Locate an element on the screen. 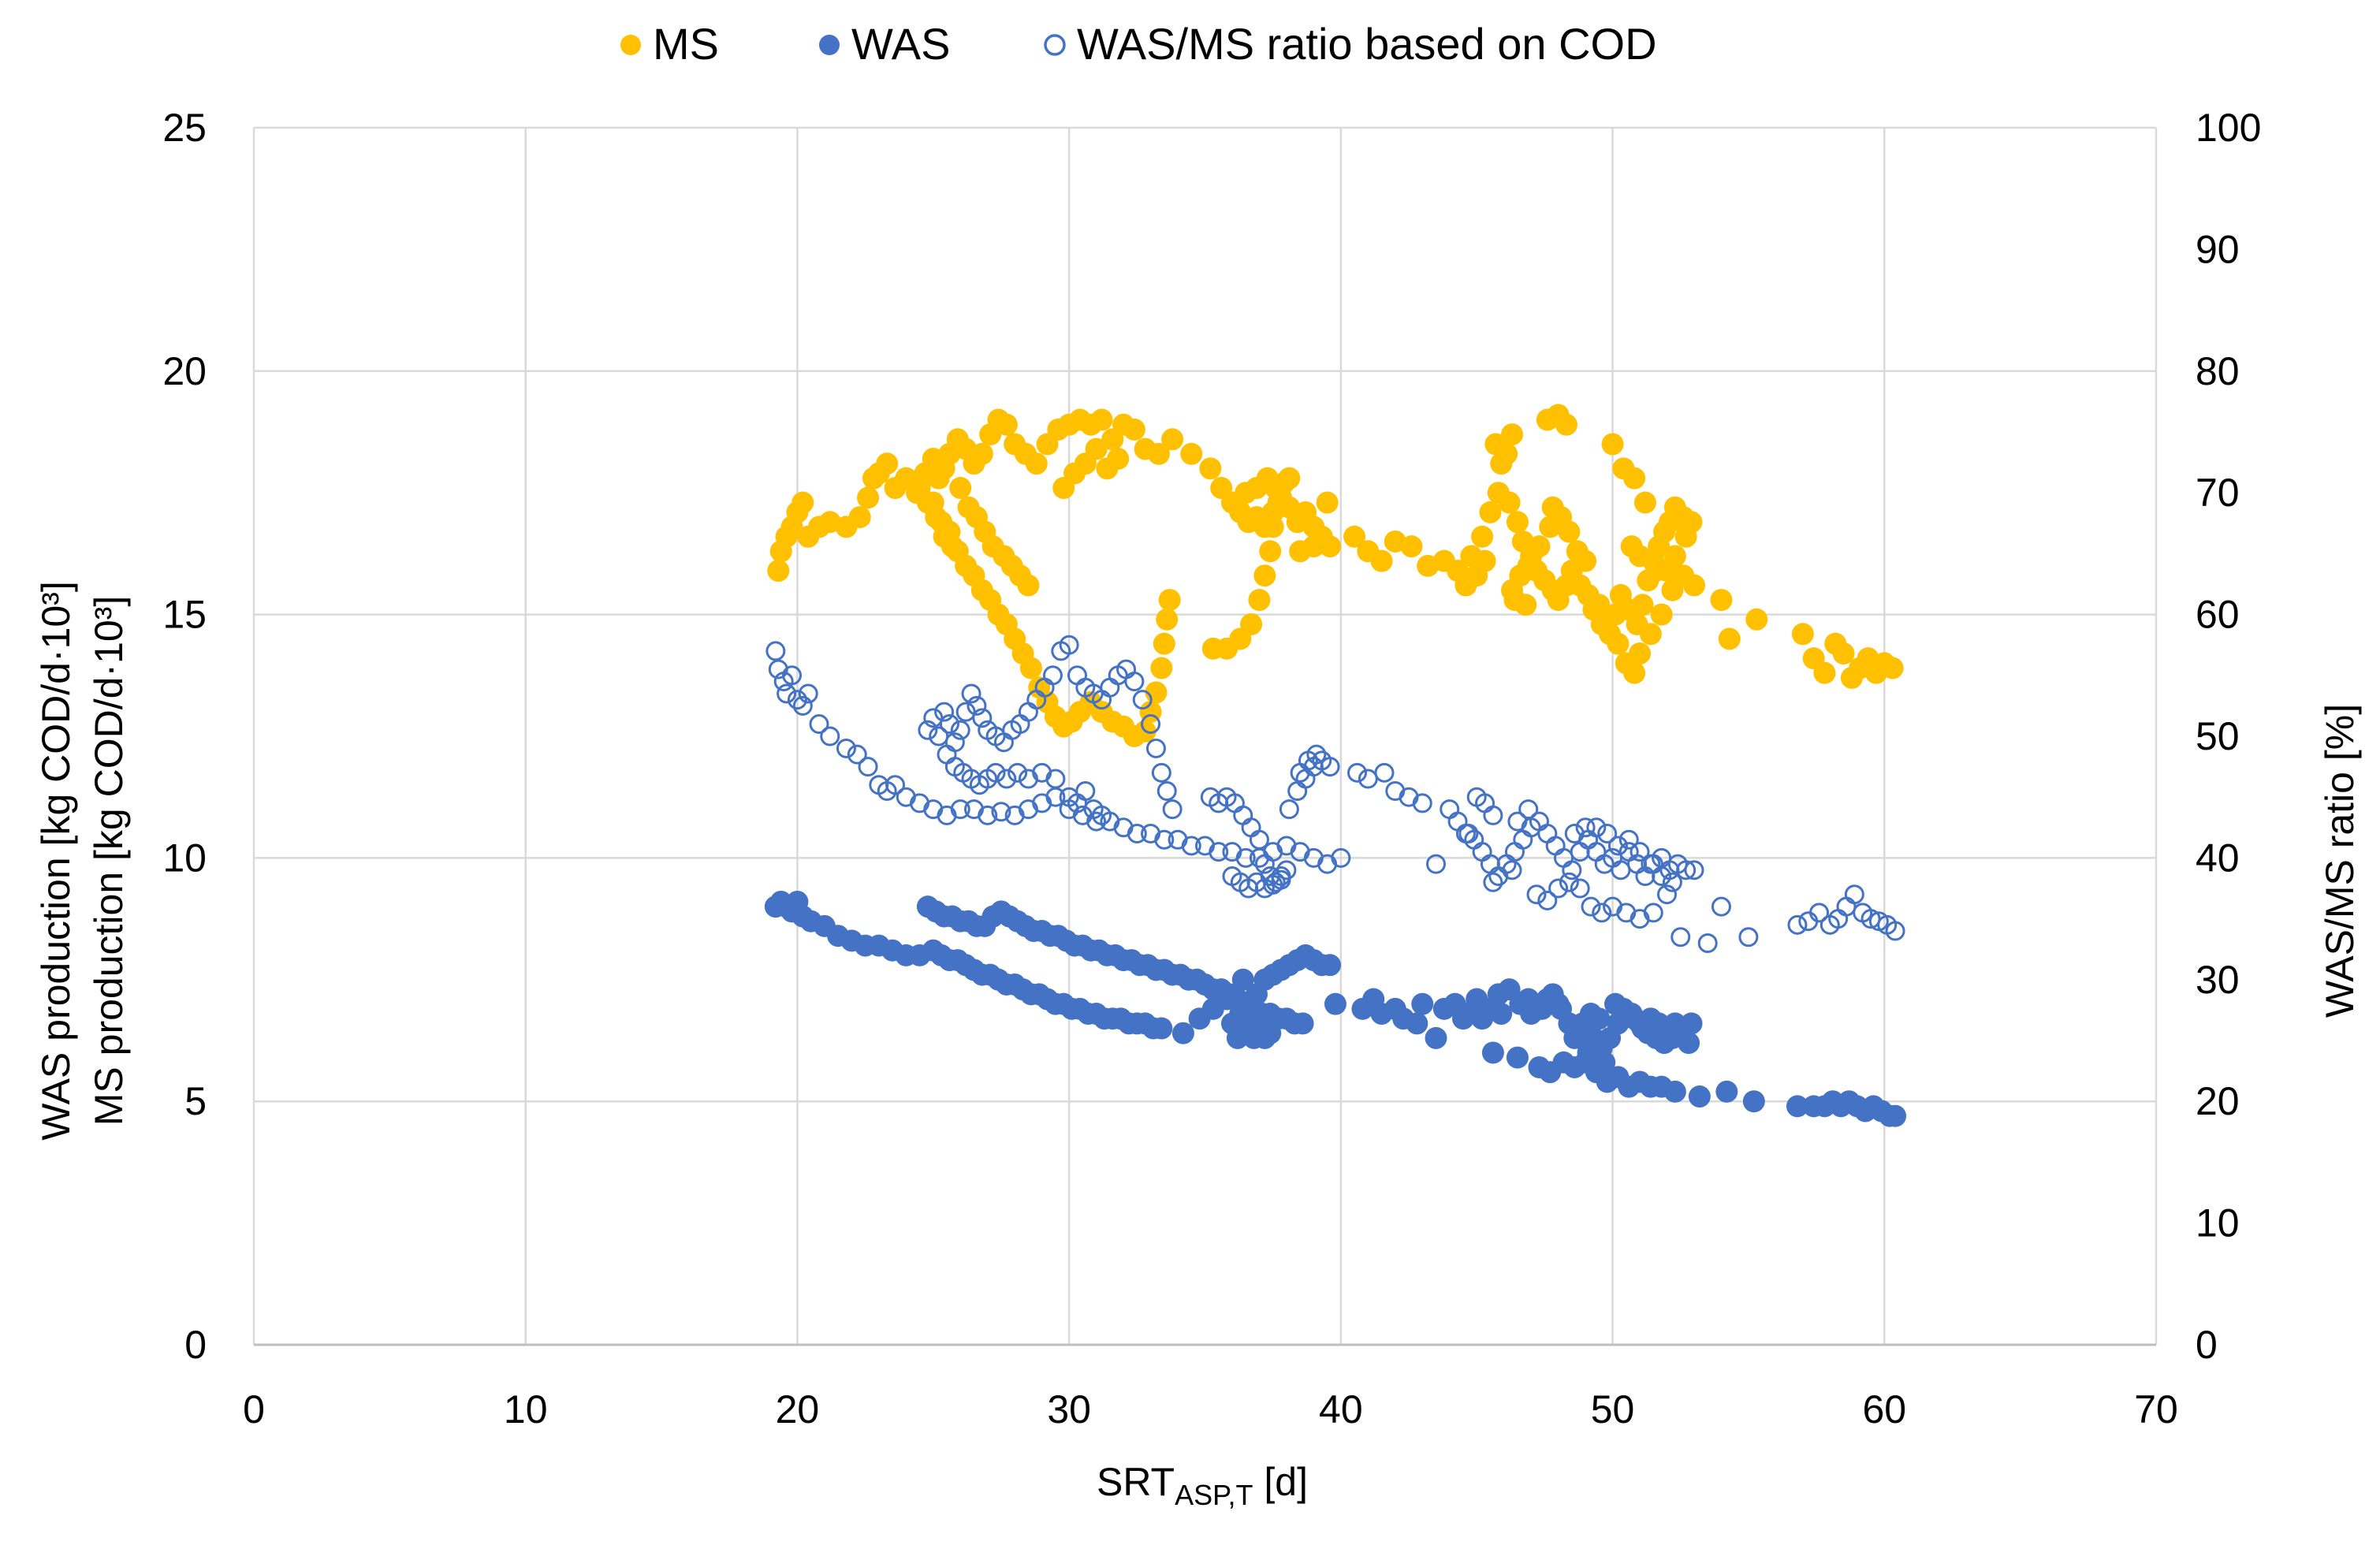 The height and width of the screenshot is (1545, 2380). right-y-tick-label: 50 is located at coordinates (2218, 736).